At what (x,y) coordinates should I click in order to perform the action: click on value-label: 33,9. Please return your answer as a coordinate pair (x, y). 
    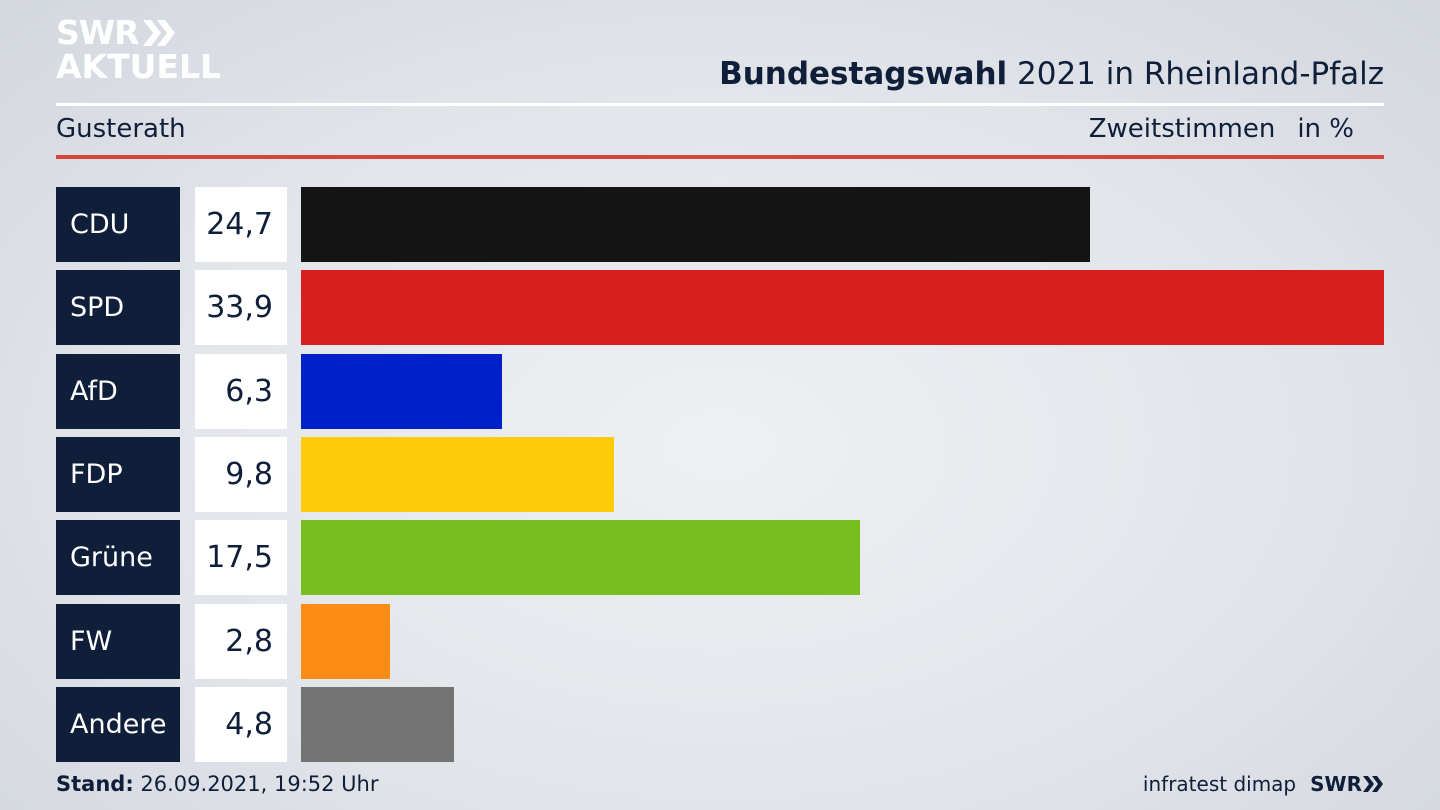
    Looking at the image, I should click on (241, 308).